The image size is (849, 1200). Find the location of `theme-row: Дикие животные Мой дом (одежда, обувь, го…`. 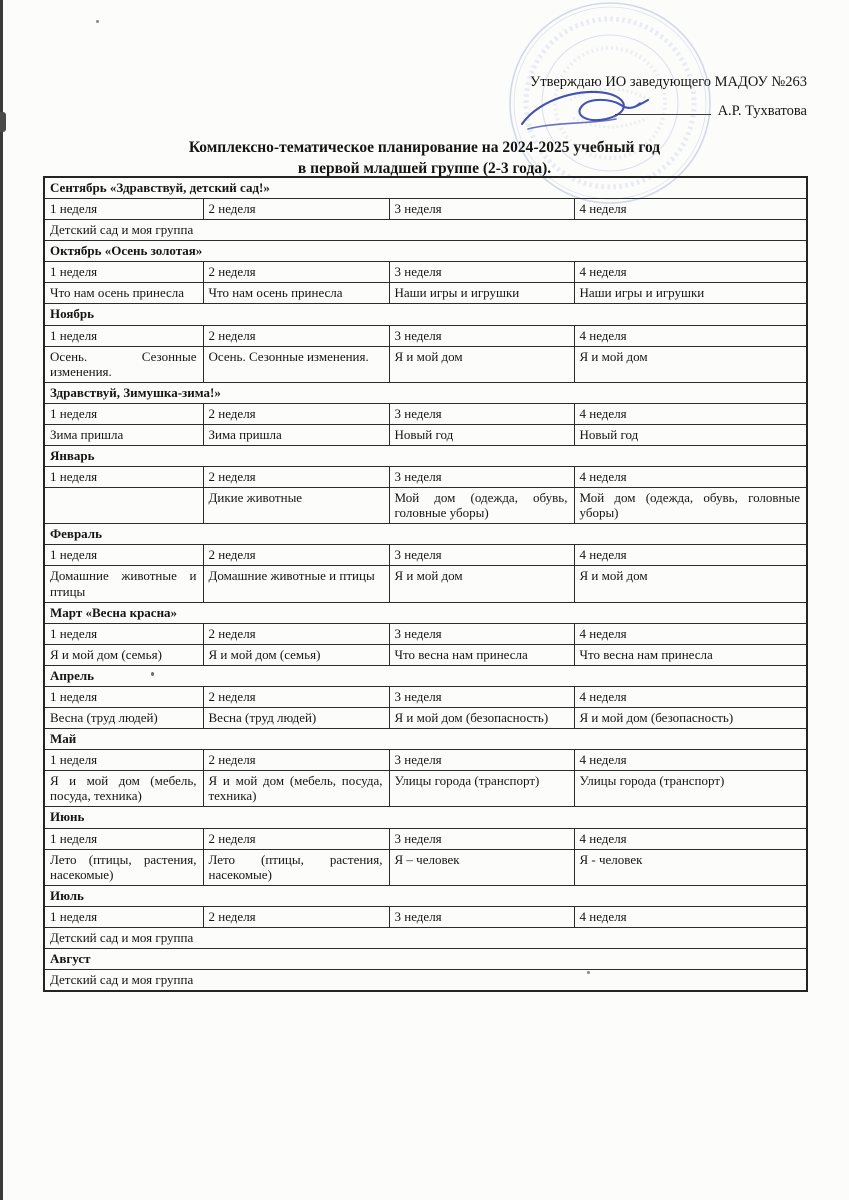

theme-row: Дикие животные Мой дом (одежда, обувь, го… is located at coordinates (425, 506).